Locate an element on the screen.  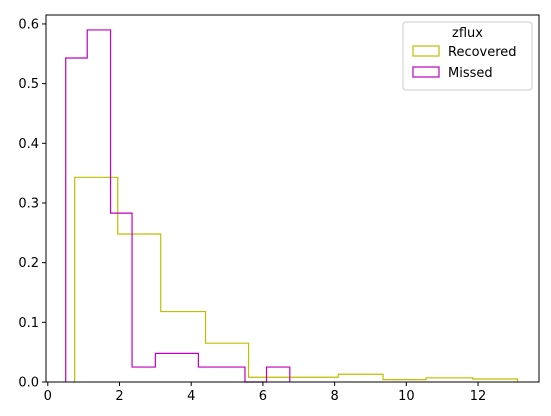
legend-title: zflux is located at coordinates (467, 33).